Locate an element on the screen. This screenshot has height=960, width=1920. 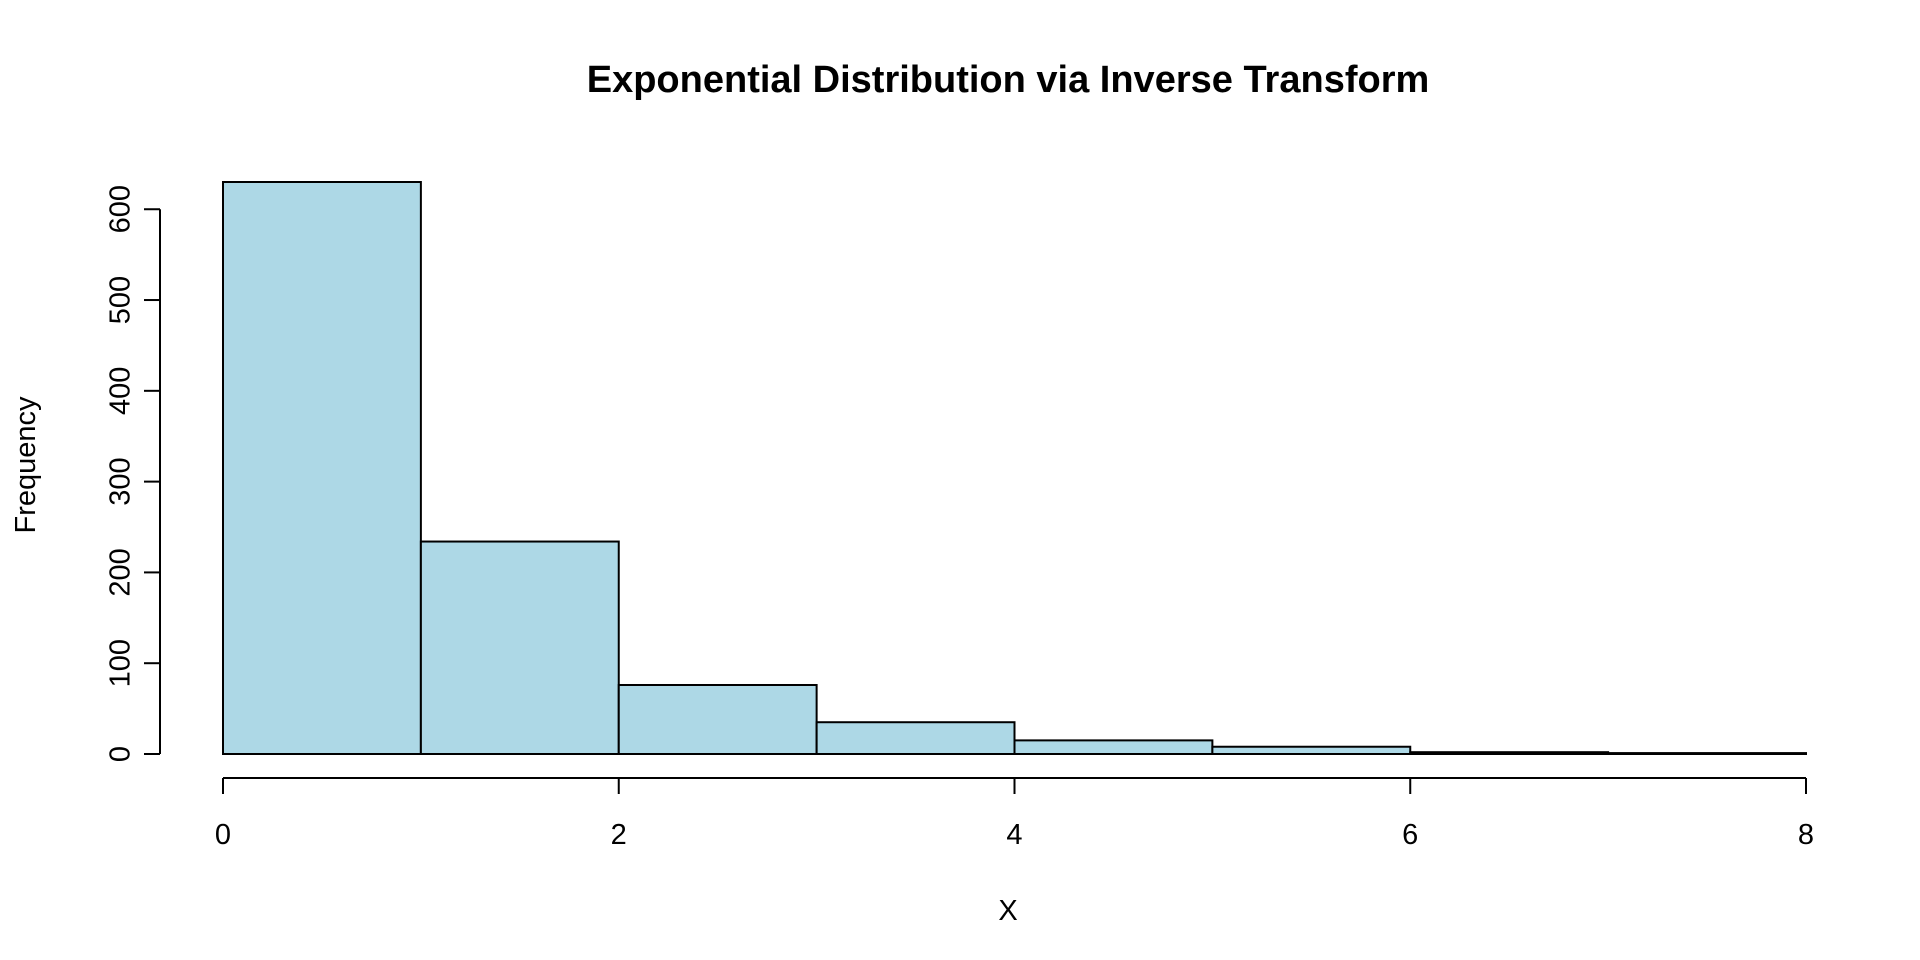
x-tick-label-1: 2 is located at coordinates (619, 835).